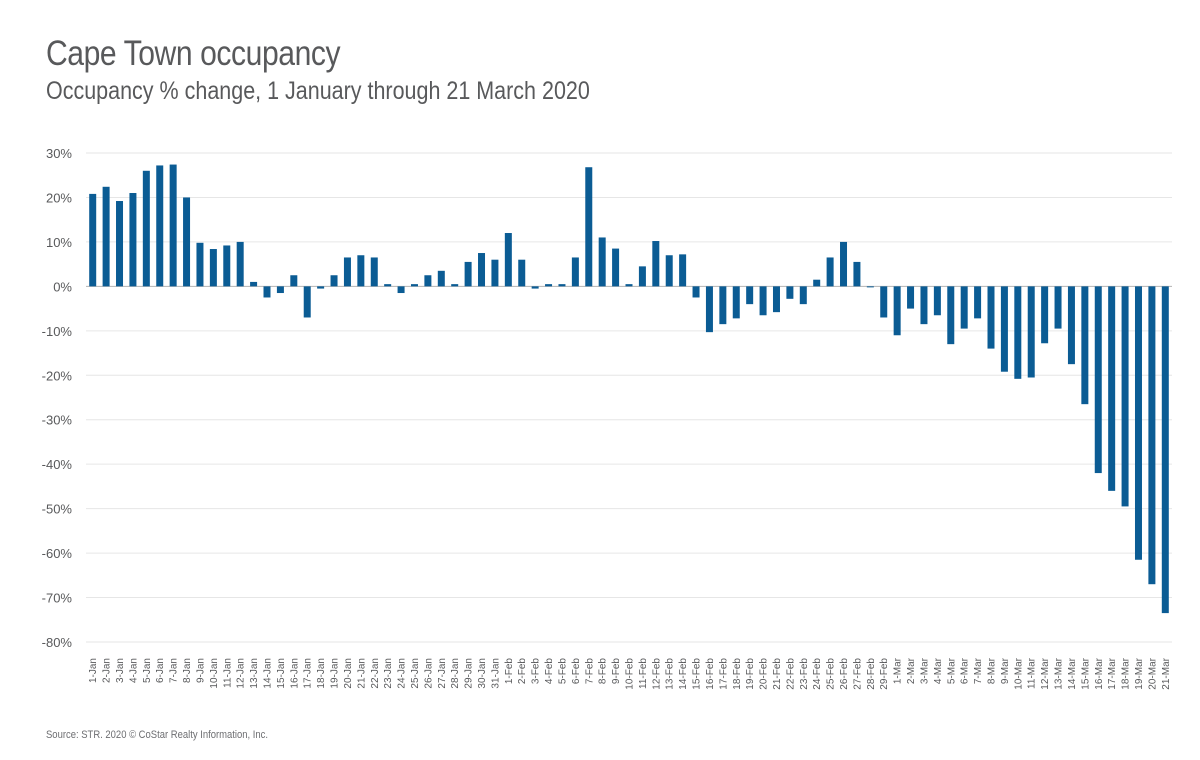 Image resolution: width=1200 pixels, height=760 pixels. What do you see at coordinates (59, 242) in the screenshot?
I see `y-tick-label: 10%` at bounding box center [59, 242].